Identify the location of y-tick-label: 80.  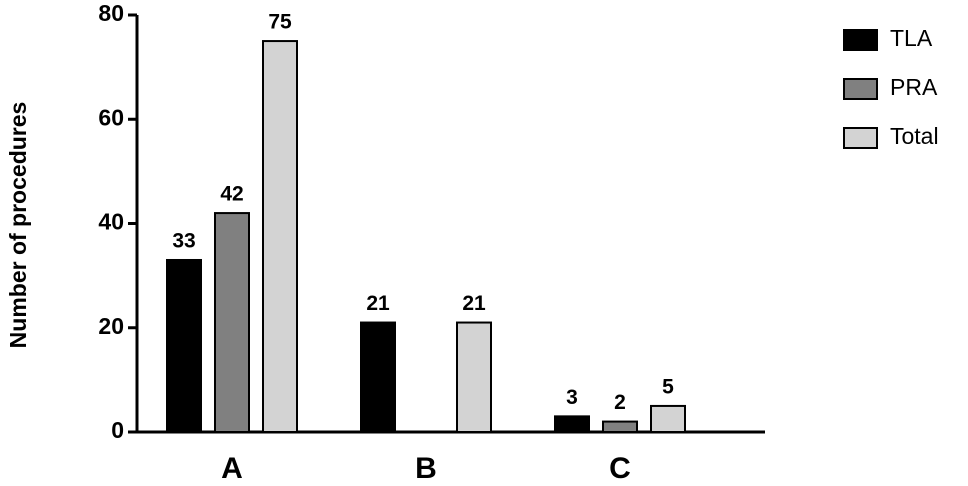
(111, 13).